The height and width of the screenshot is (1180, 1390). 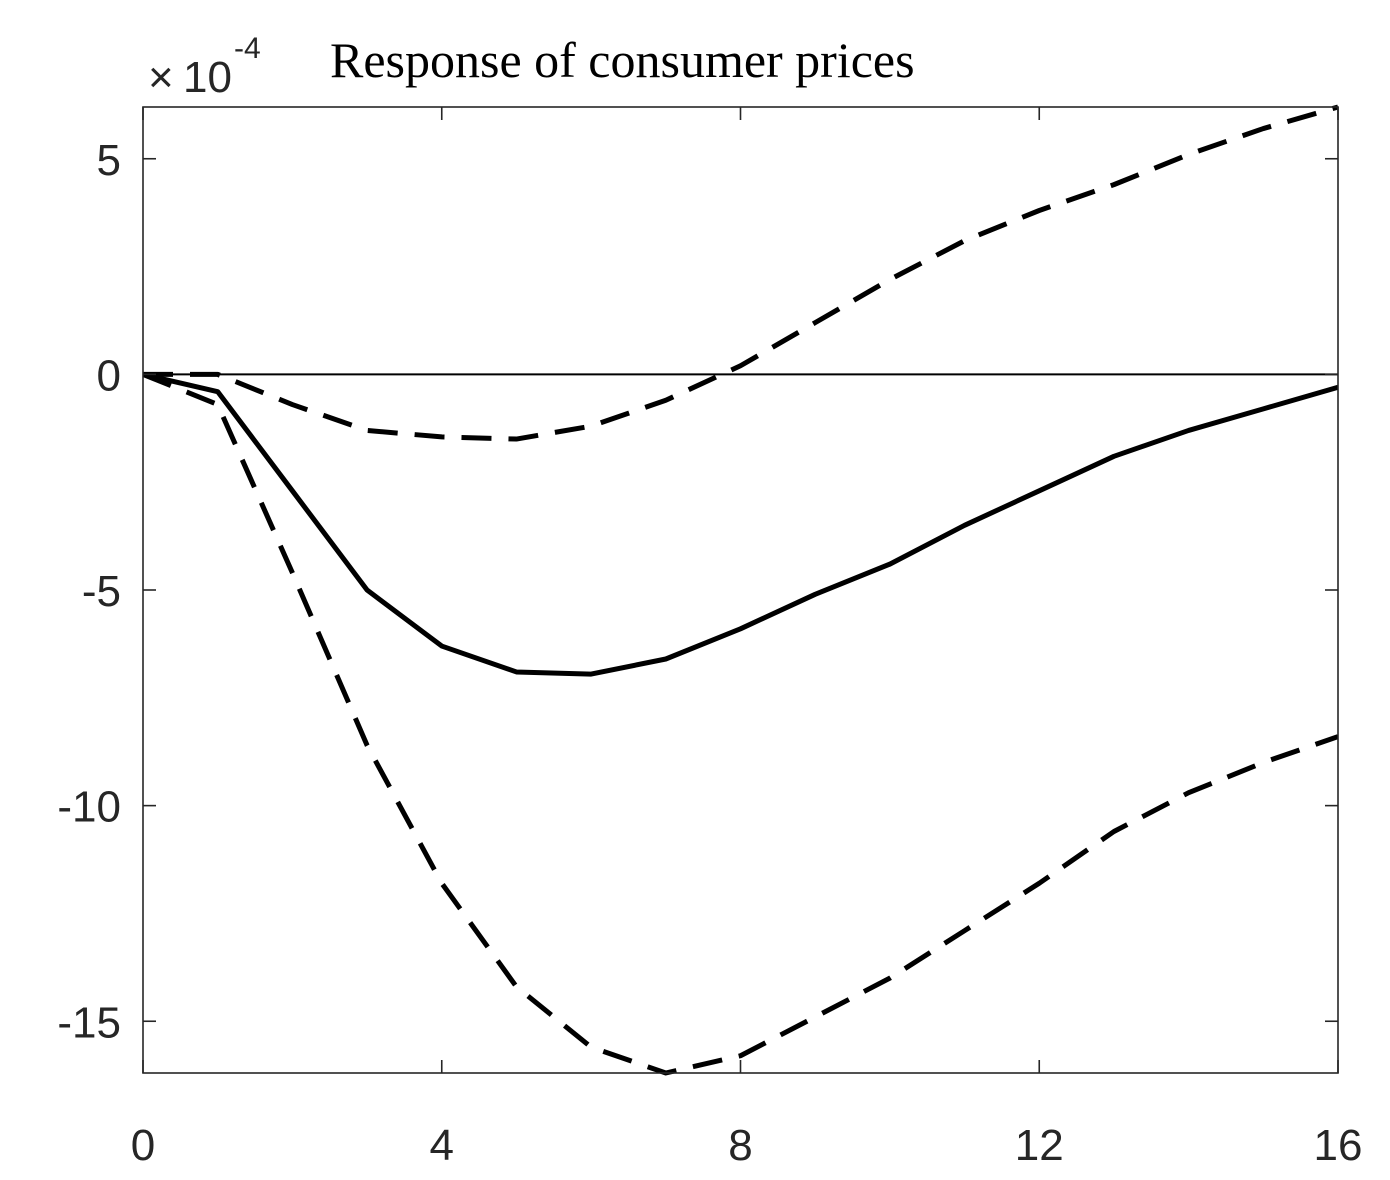 What do you see at coordinates (109, 160) in the screenshot?
I see `y-tick-label-5: 5` at bounding box center [109, 160].